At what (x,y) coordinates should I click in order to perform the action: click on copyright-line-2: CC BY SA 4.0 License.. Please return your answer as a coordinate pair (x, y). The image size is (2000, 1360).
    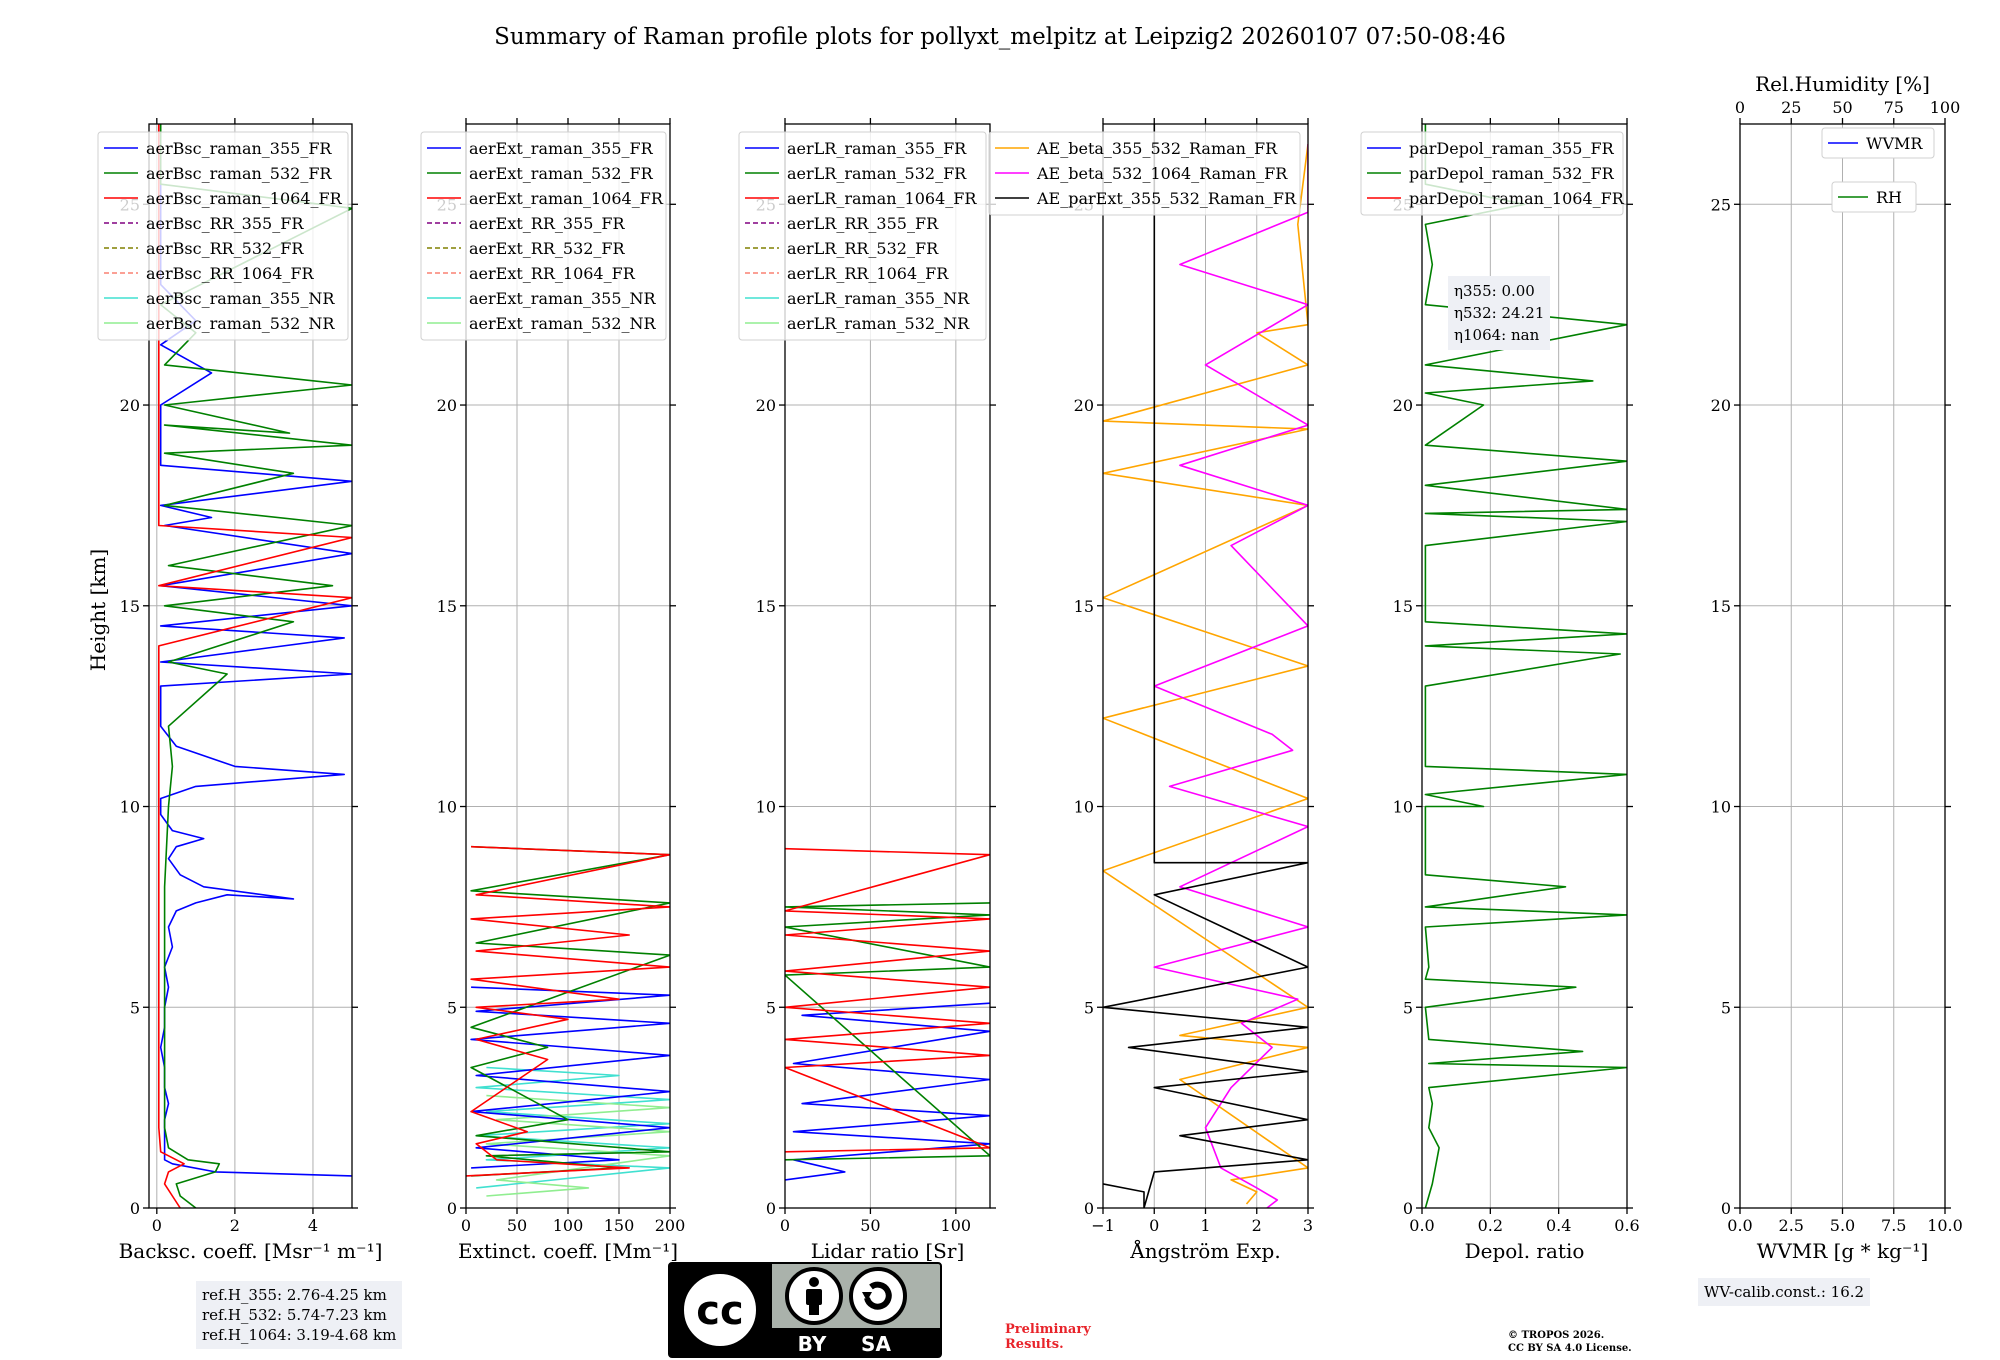
    Looking at the image, I should click on (1570, 1348).